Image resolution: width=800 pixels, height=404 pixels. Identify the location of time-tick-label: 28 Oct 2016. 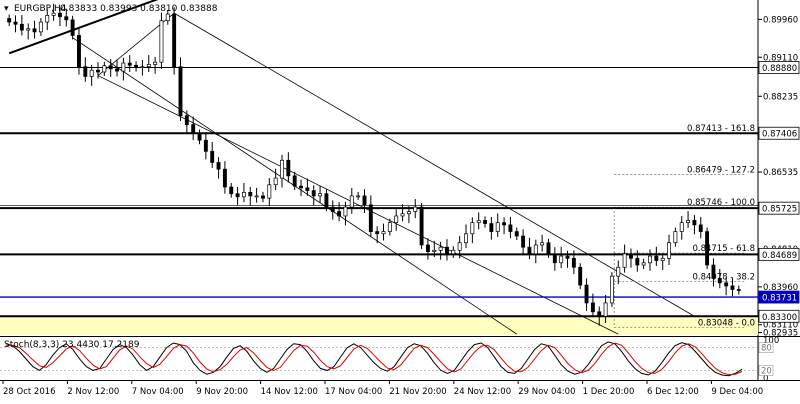
(29, 392).